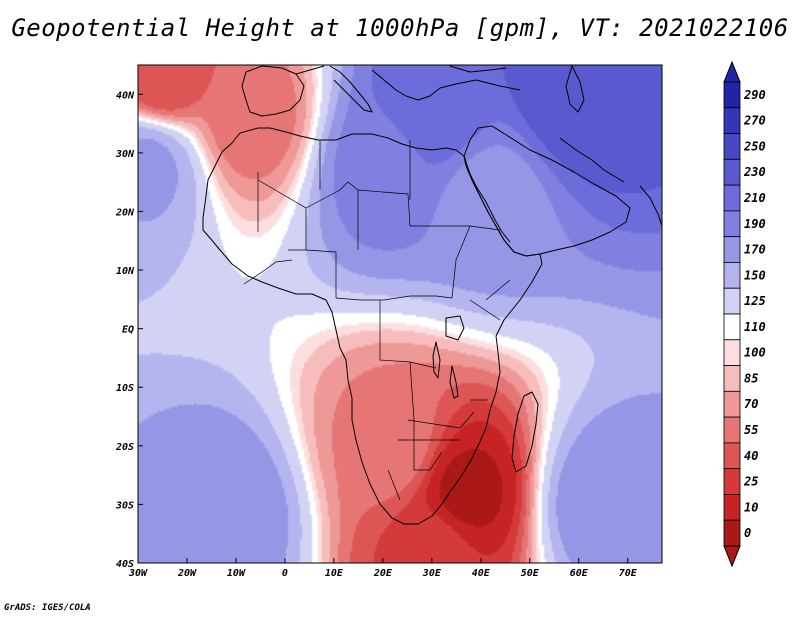 The width and height of the screenshot is (800, 618). Describe the element at coordinates (481, 573) in the screenshot. I see `lon-tick-label: 40E` at that location.